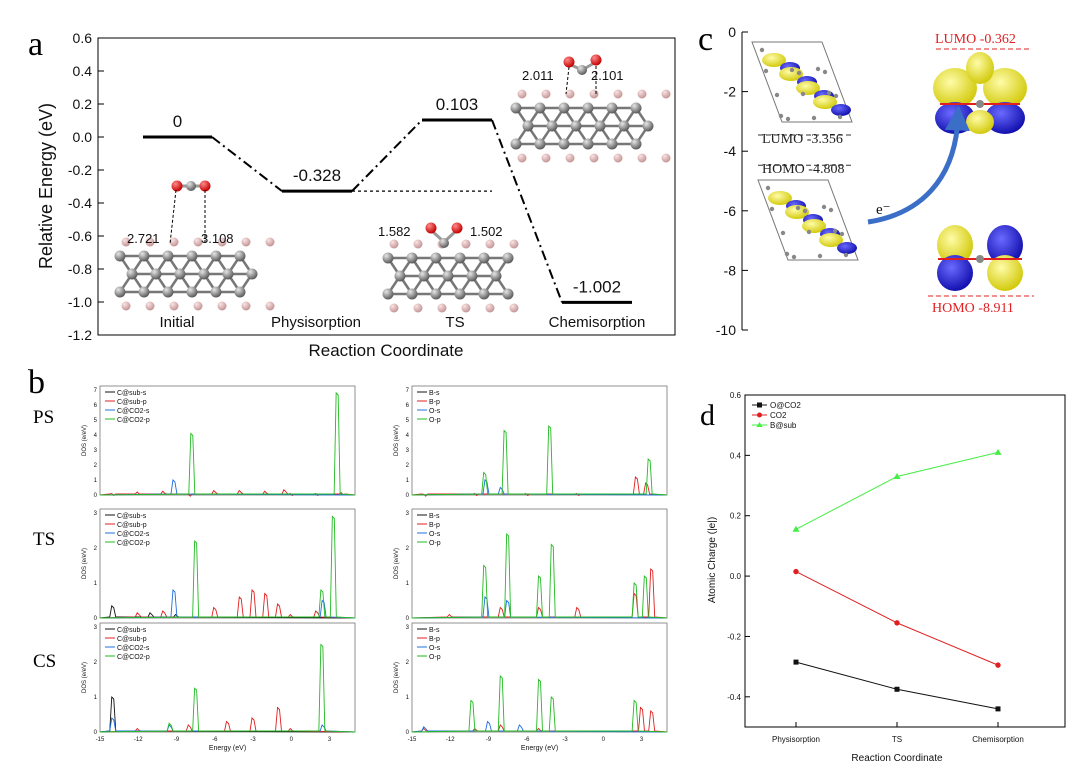 The height and width of the screenshot is (781, 1080). What do you see at coordinates (43, 417) in the screenshot?
I see `row-label-ps: PS` at bounding box center [43, 417].